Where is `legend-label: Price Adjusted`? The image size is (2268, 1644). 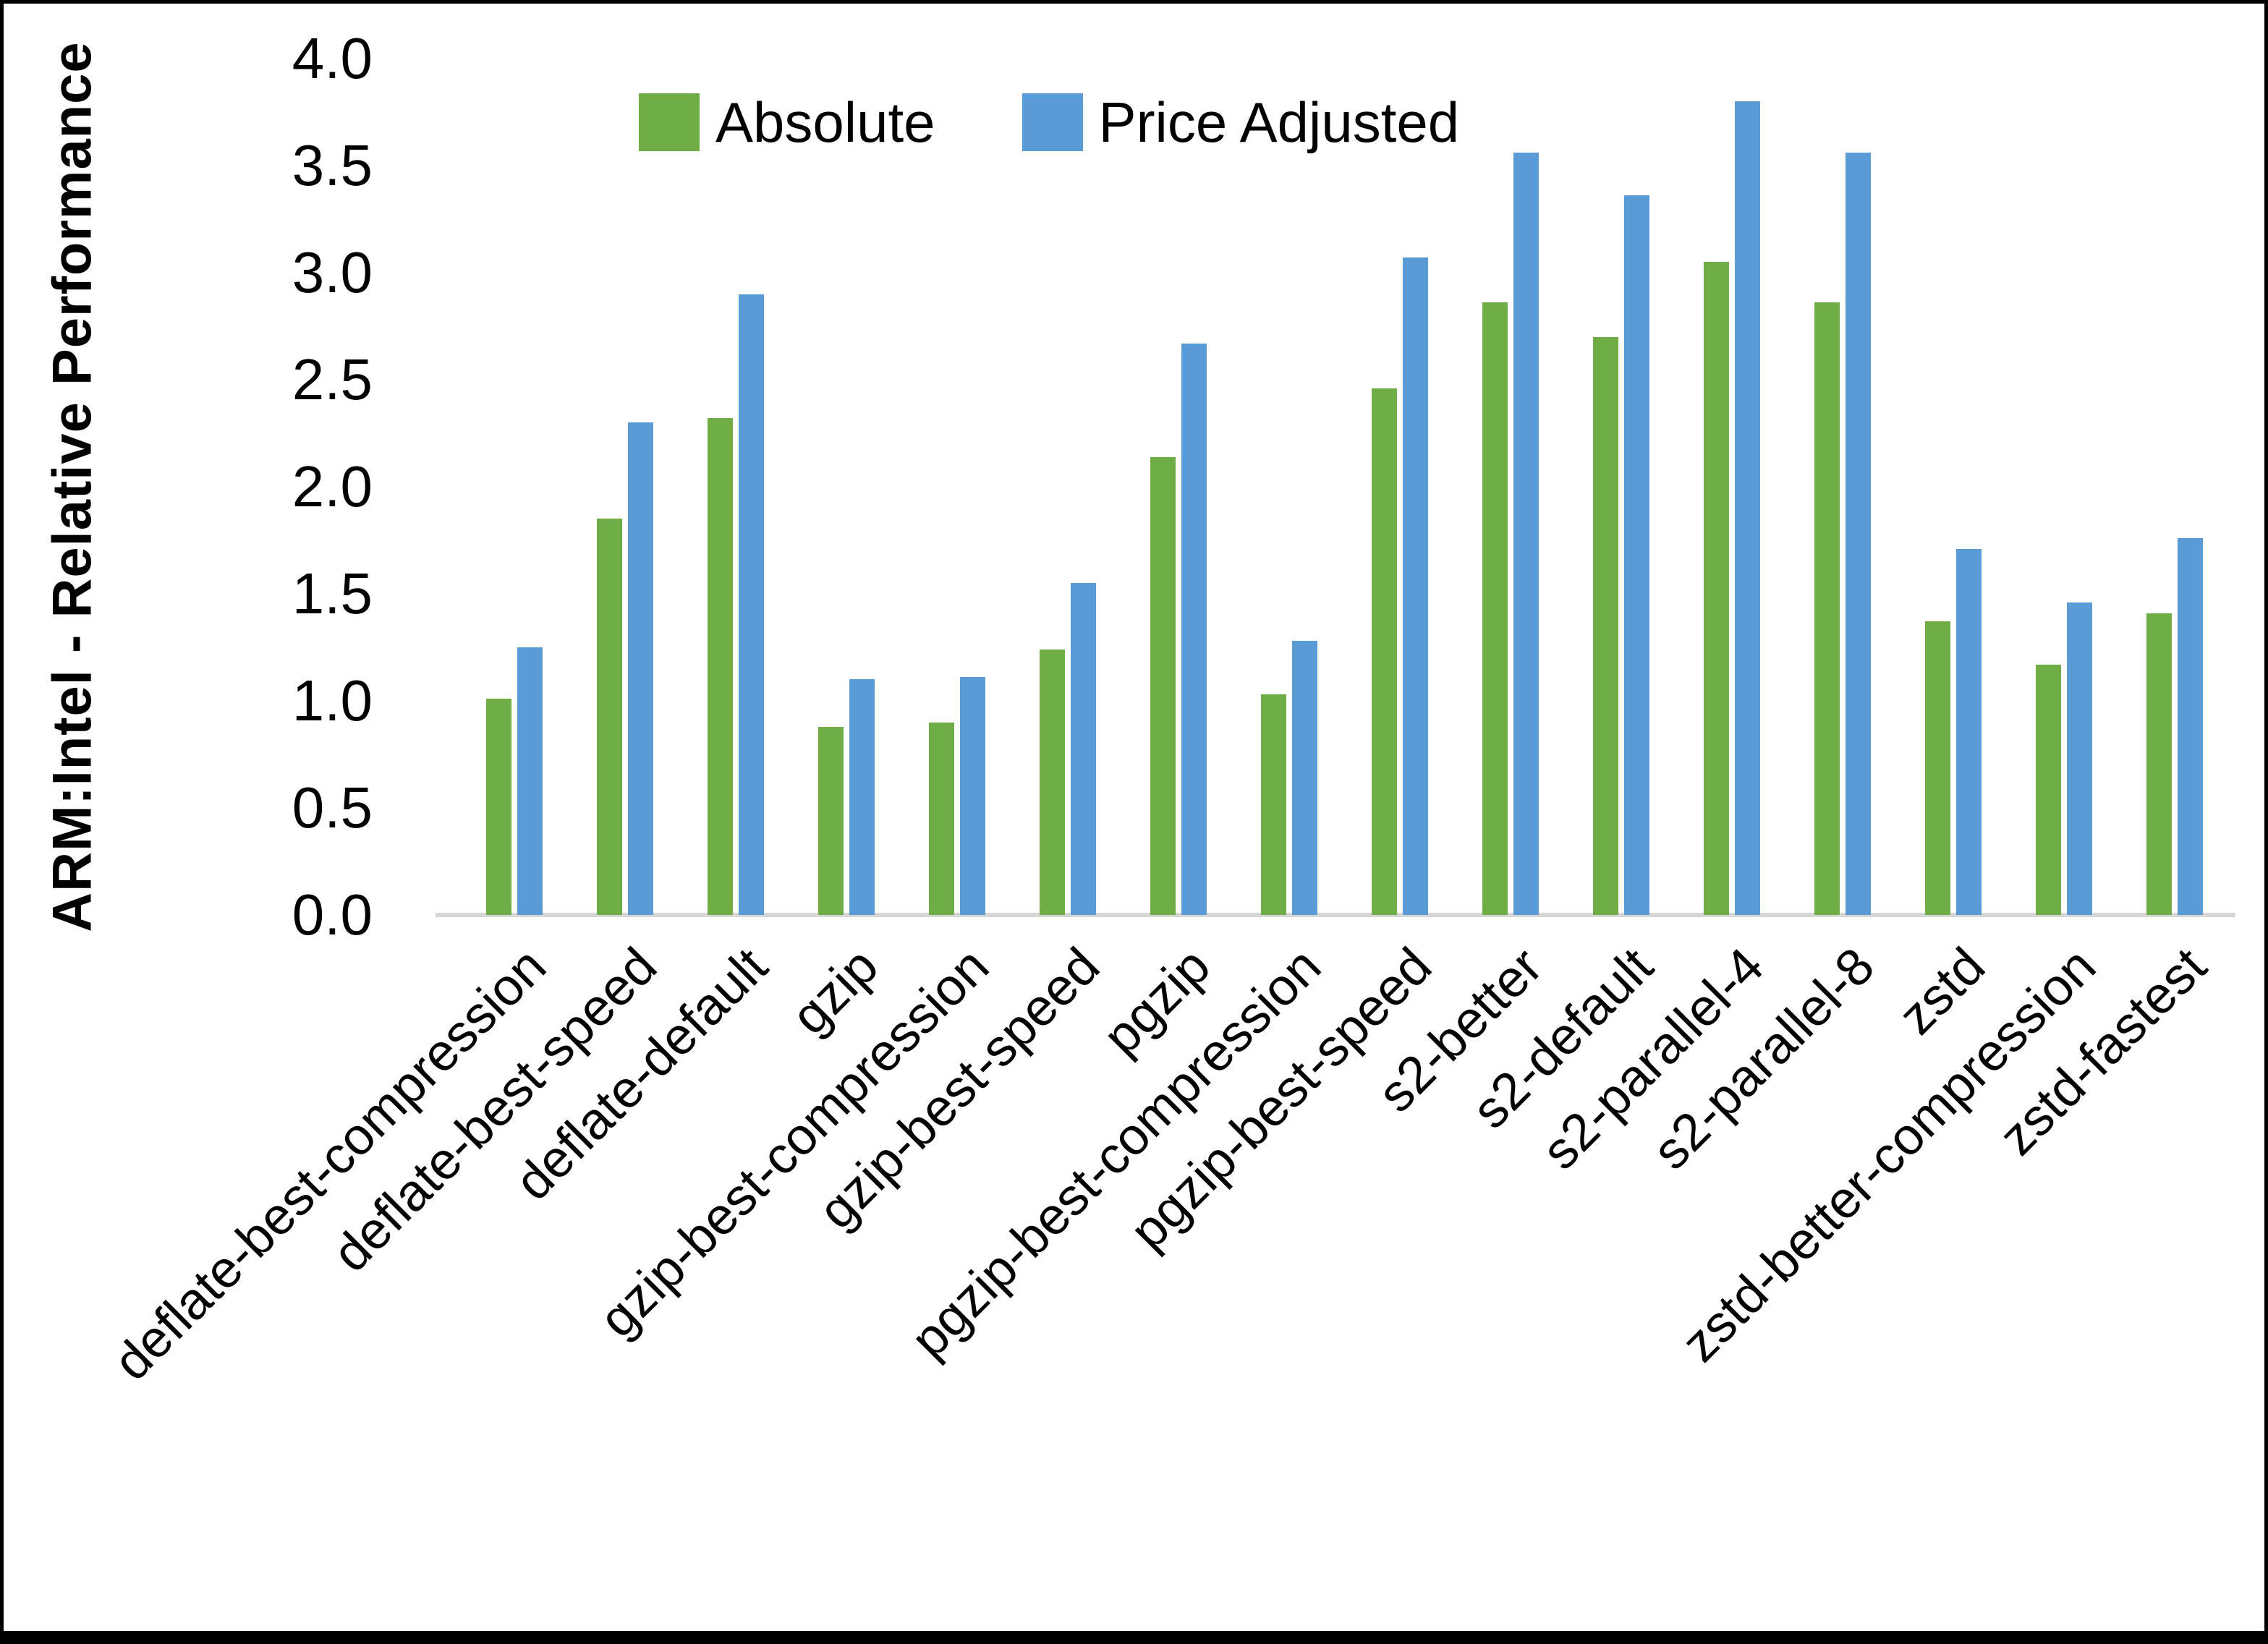
legend-label: Price Adjusted is located at coordinates (1279, 122).